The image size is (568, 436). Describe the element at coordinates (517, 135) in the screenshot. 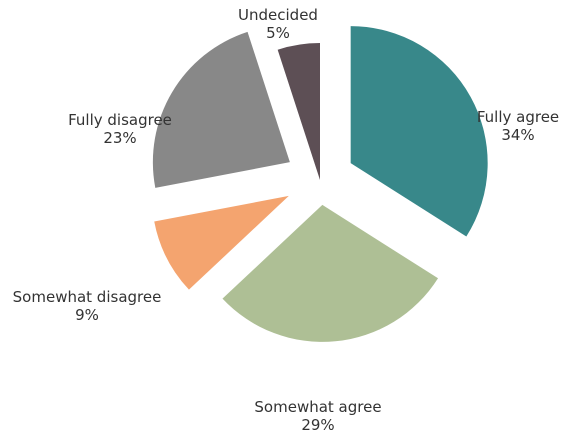

I see `slice-value-label: 34%` at that location.